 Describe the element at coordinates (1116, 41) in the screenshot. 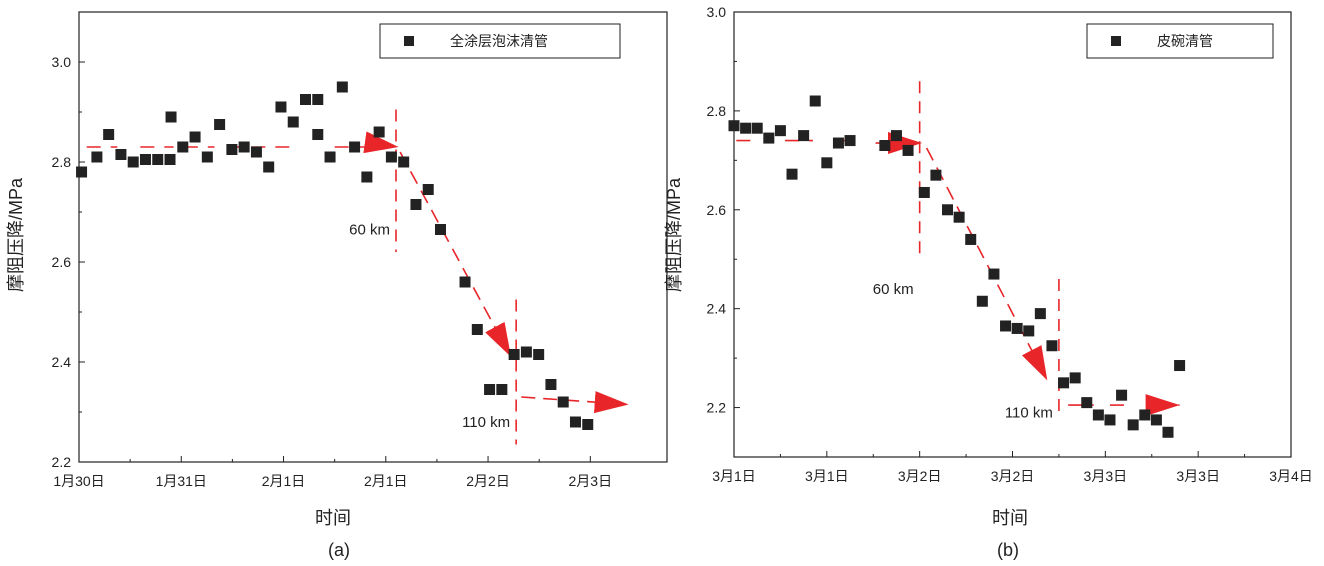

I see `legend-marker` at that location.